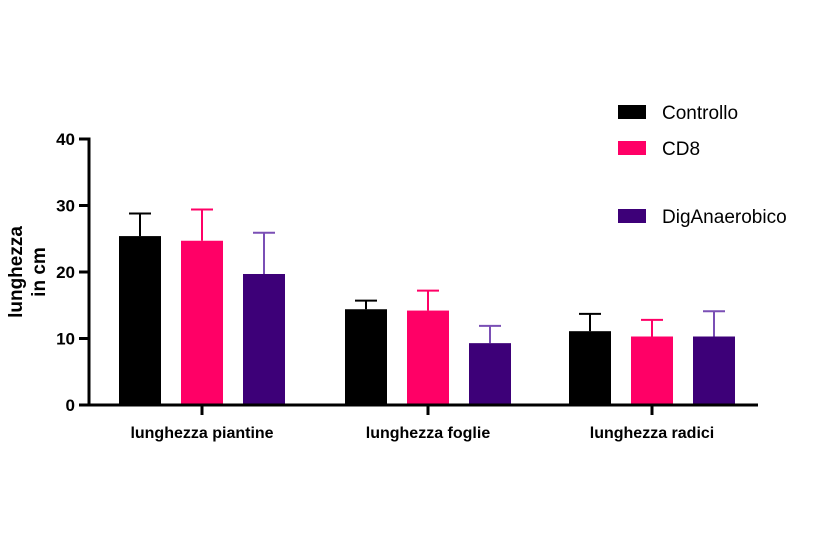 The width and height of the screenshot is (816, 544). I want to click on y-tick-label: 10, so click(65, 339).